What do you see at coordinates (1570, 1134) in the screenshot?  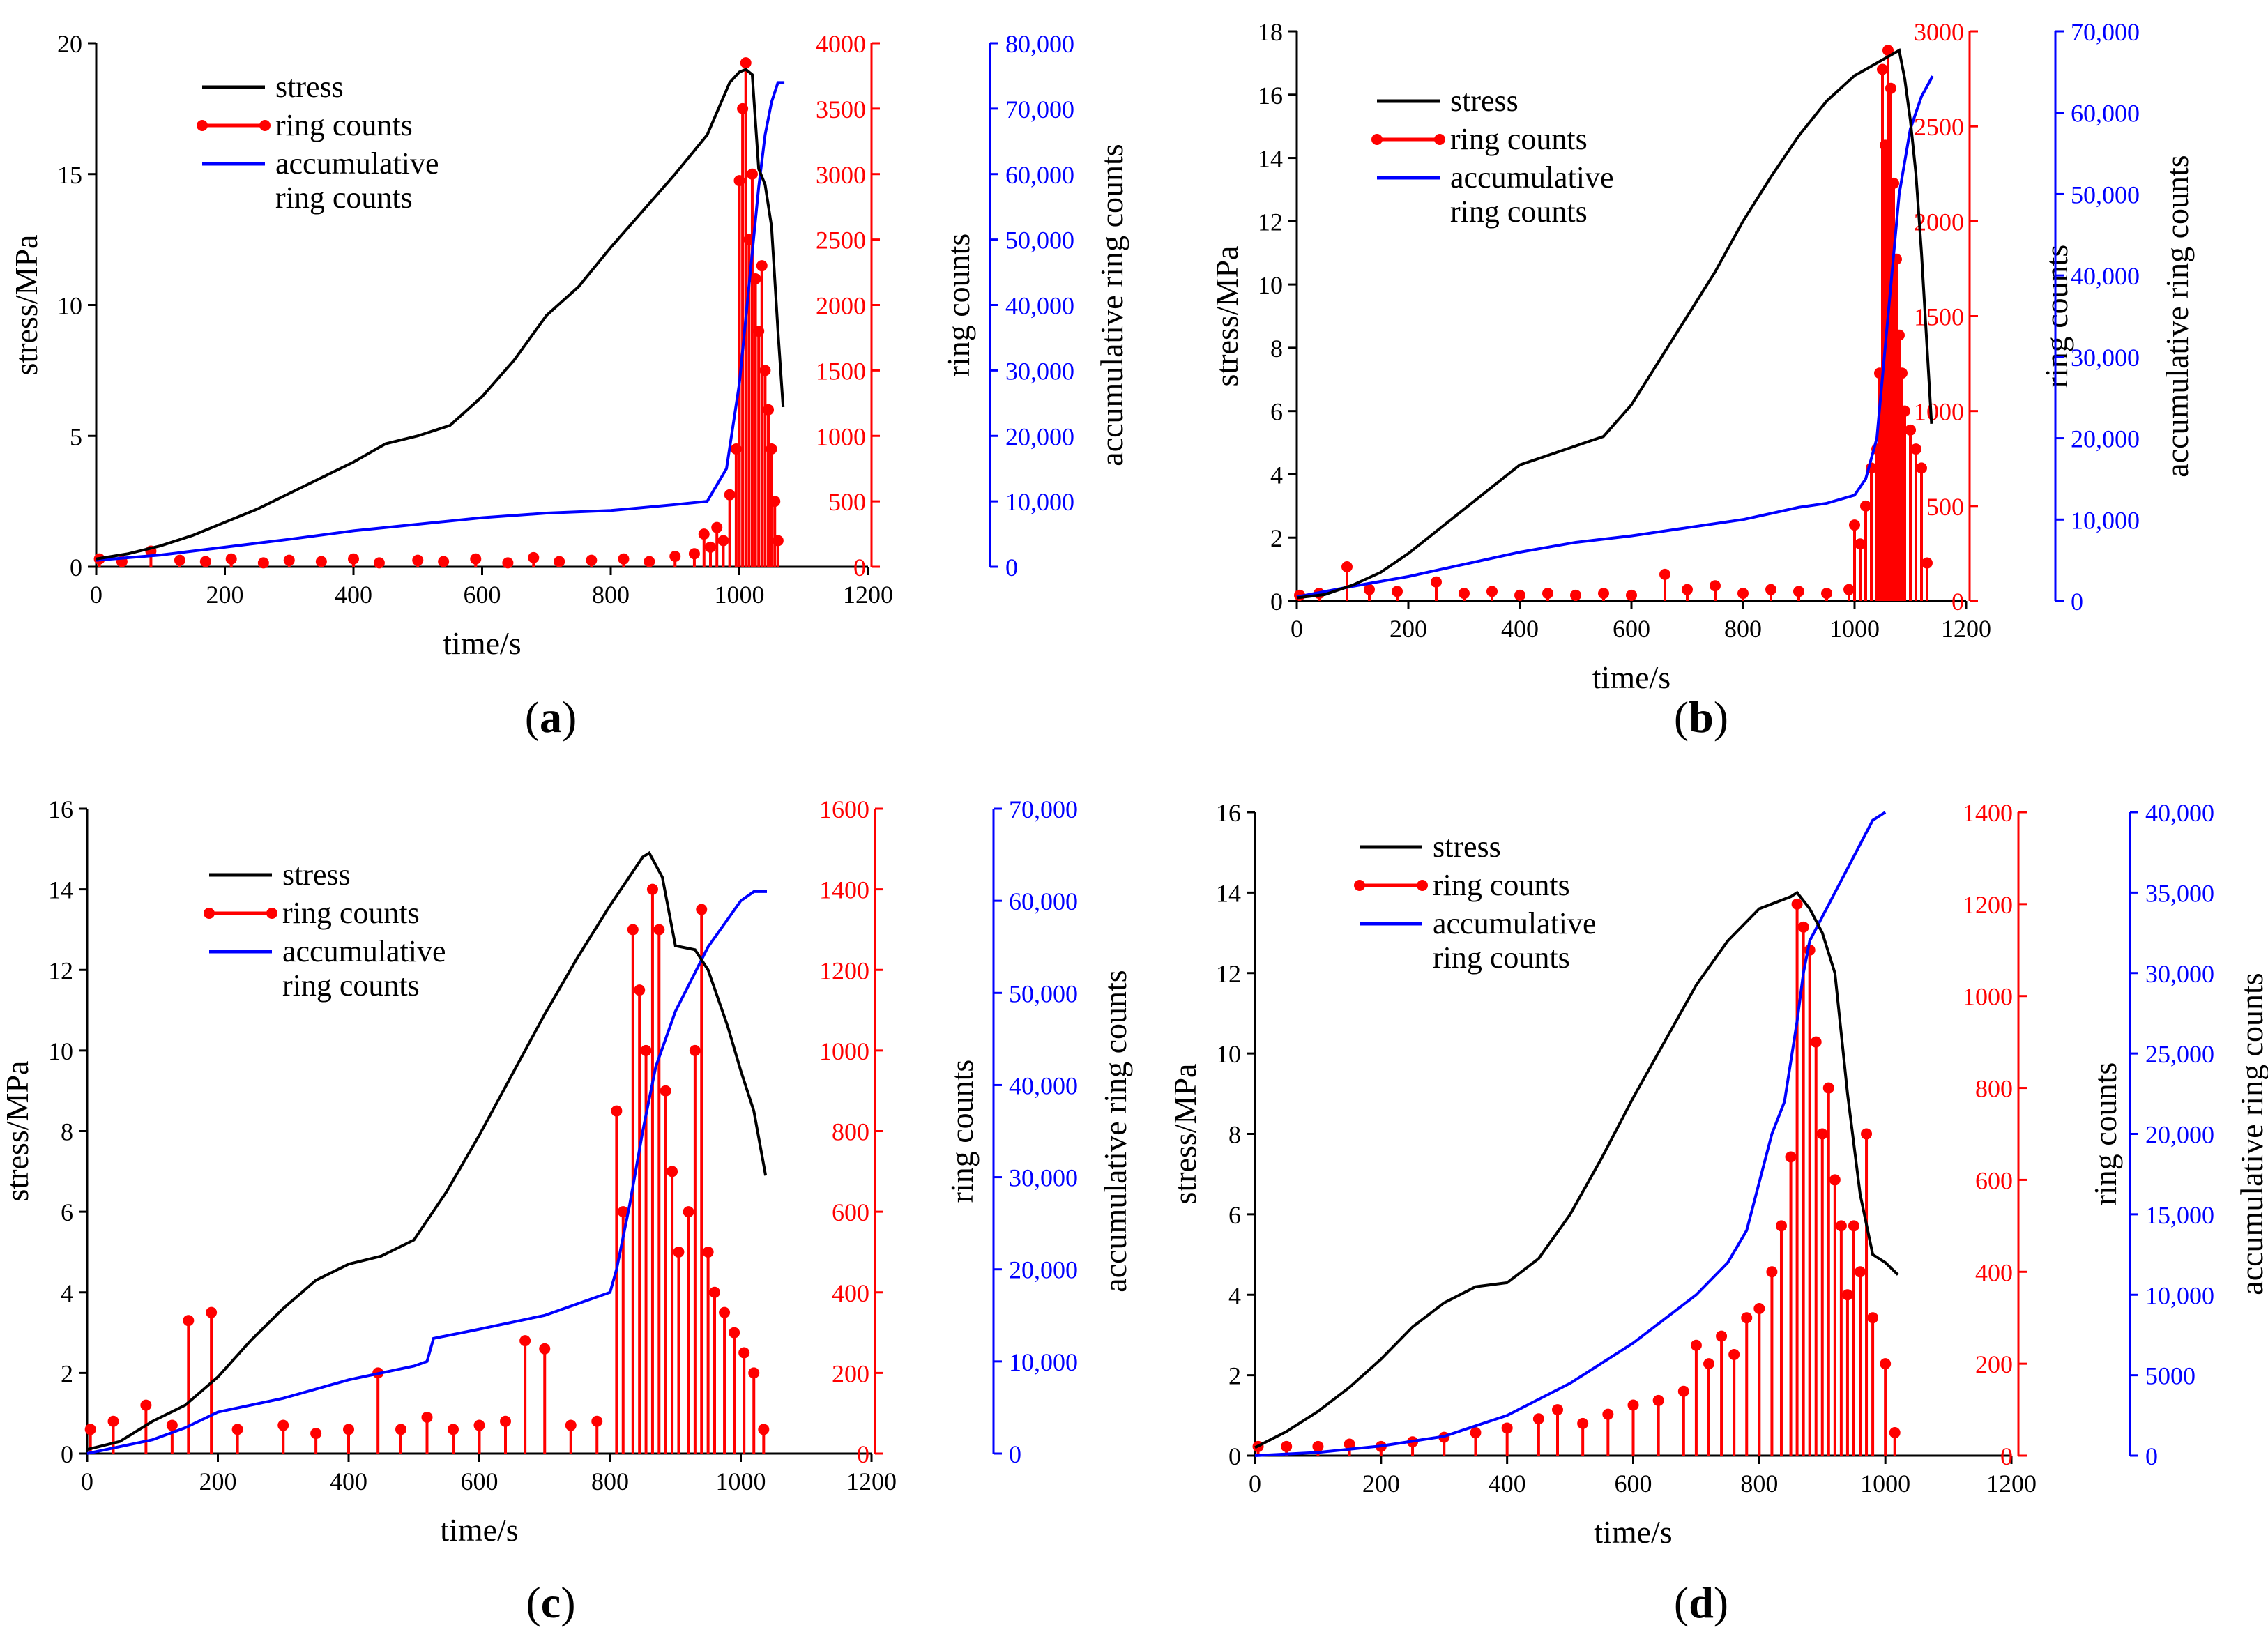 I see `series-accumulative-ring-counts` at bounding box center [1570, 1134].